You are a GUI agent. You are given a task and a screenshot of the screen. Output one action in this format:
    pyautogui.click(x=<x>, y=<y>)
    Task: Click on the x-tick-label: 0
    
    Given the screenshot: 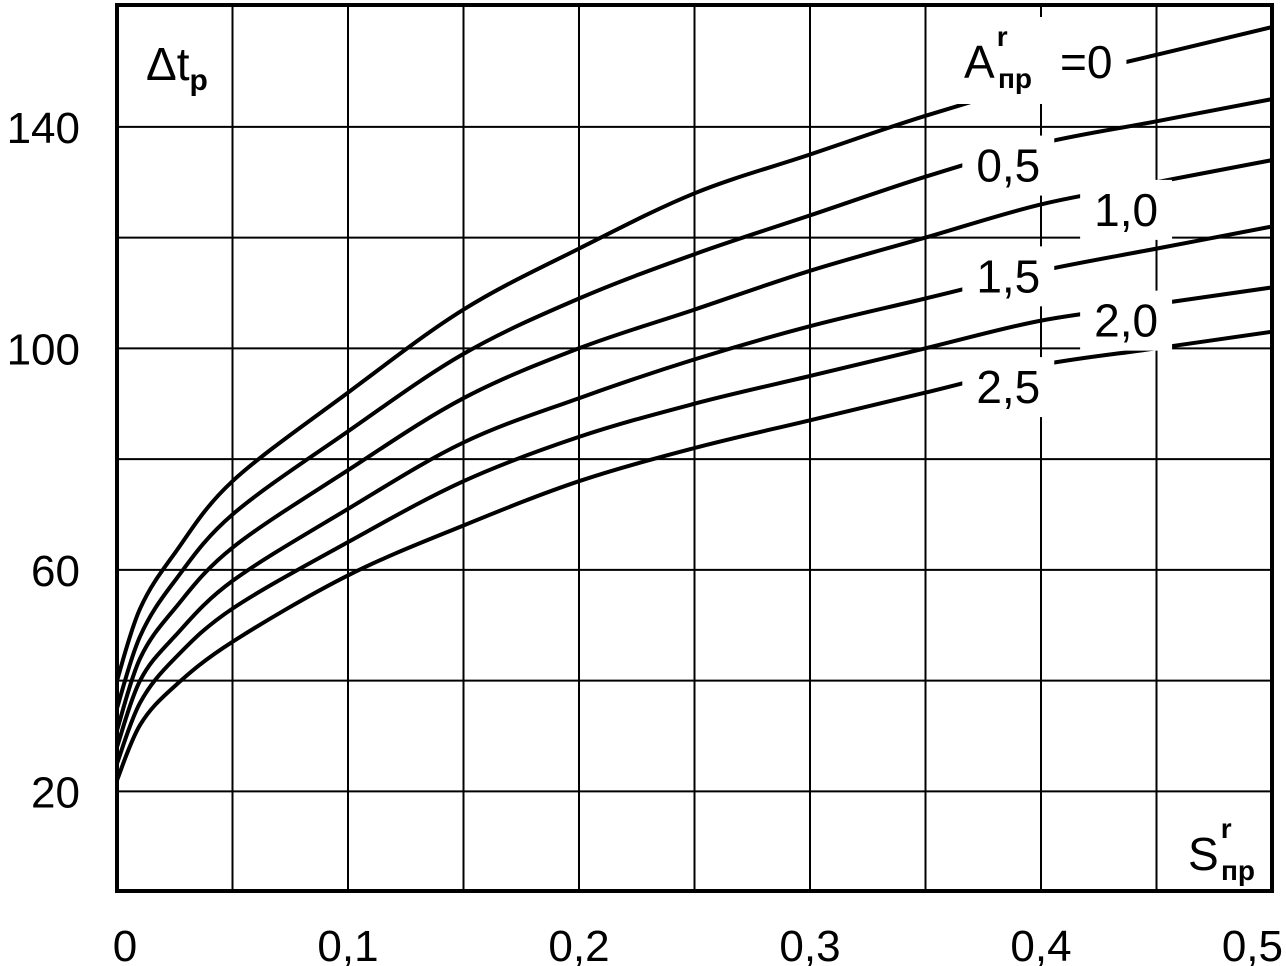 What is the action you would take?
    pyautogui.click(x=125, y=944)
    